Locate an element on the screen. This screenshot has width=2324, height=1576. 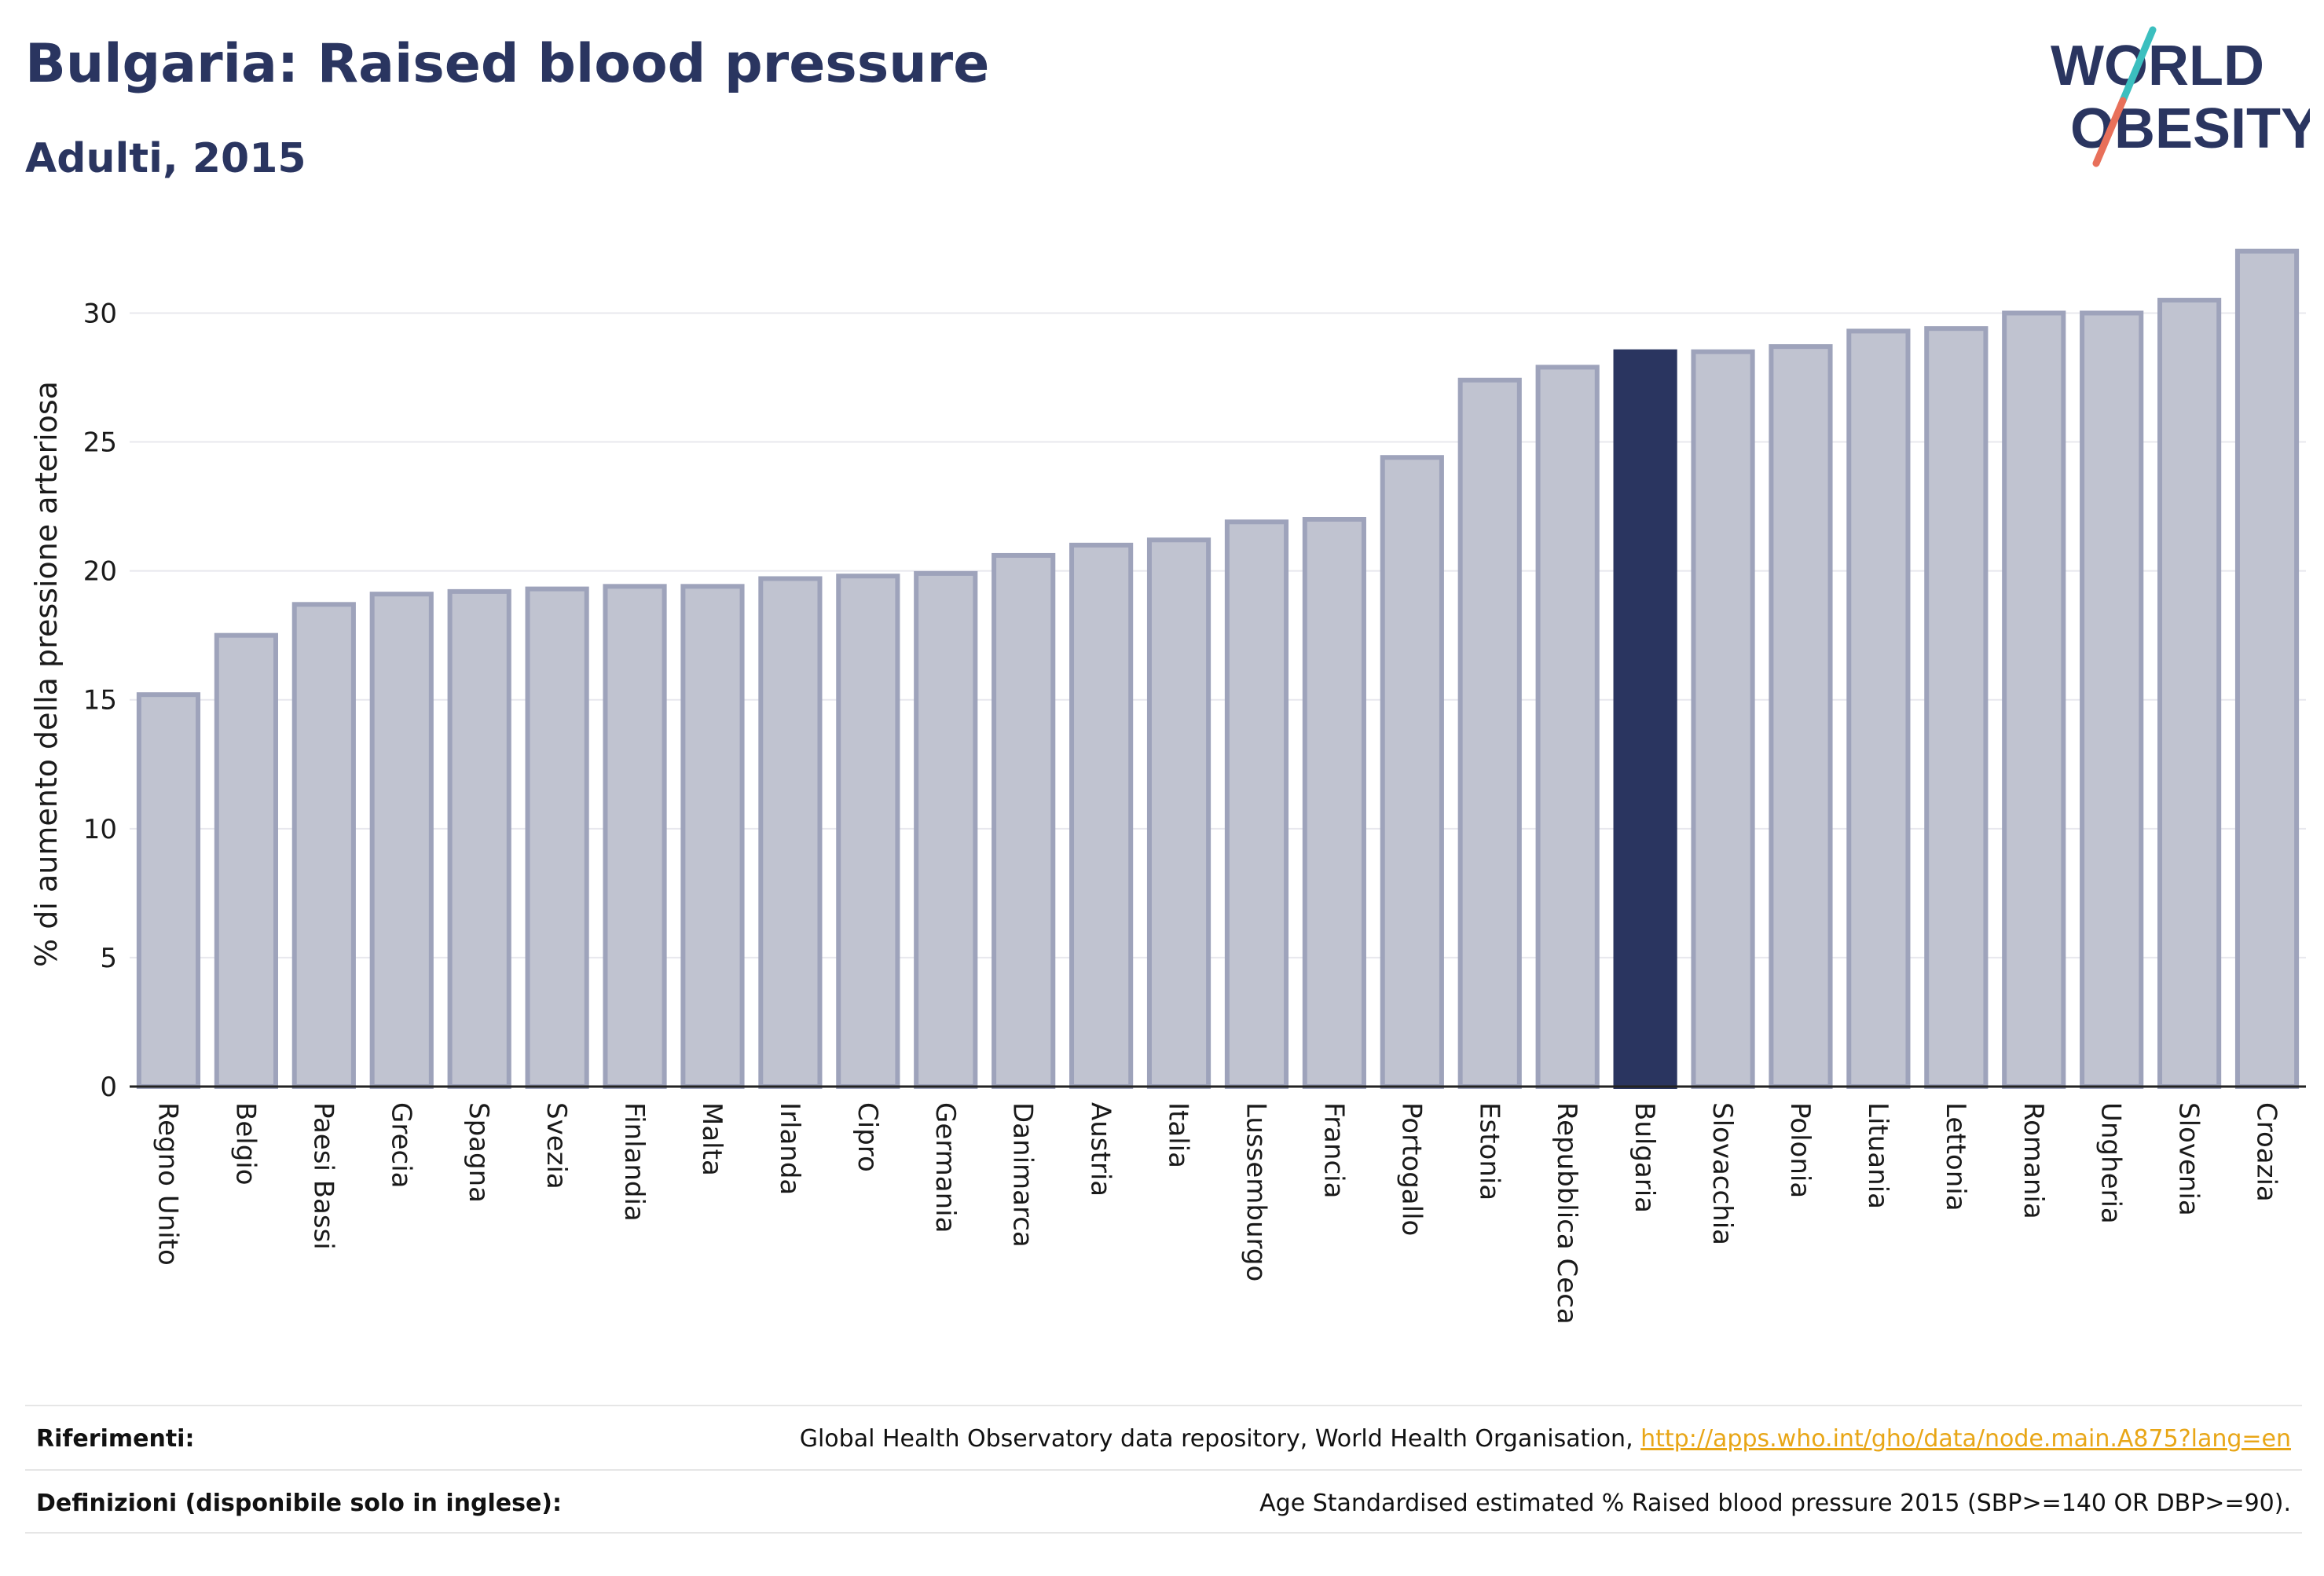
x-tick-label: Lituania is located at coordinates (1877, 1155).